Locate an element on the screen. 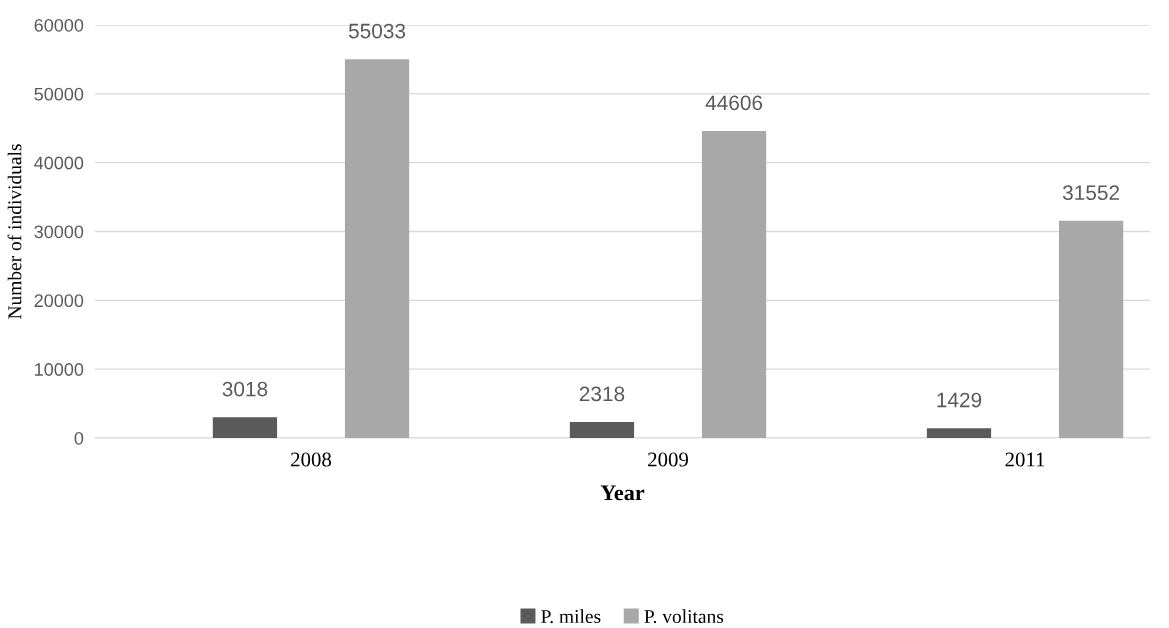 The image size is (1169, 628). legend-label: P. volitans is located at coordinates (684, 616).